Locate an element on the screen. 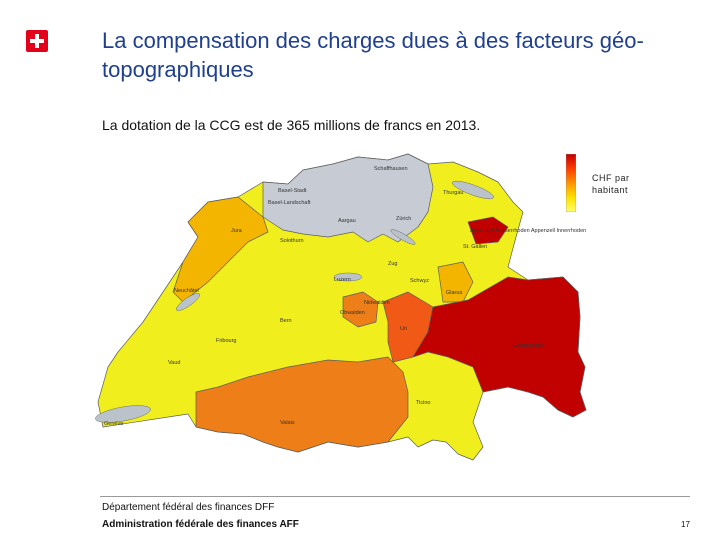  lake-neuchatel is located at coordinates (188, 302).